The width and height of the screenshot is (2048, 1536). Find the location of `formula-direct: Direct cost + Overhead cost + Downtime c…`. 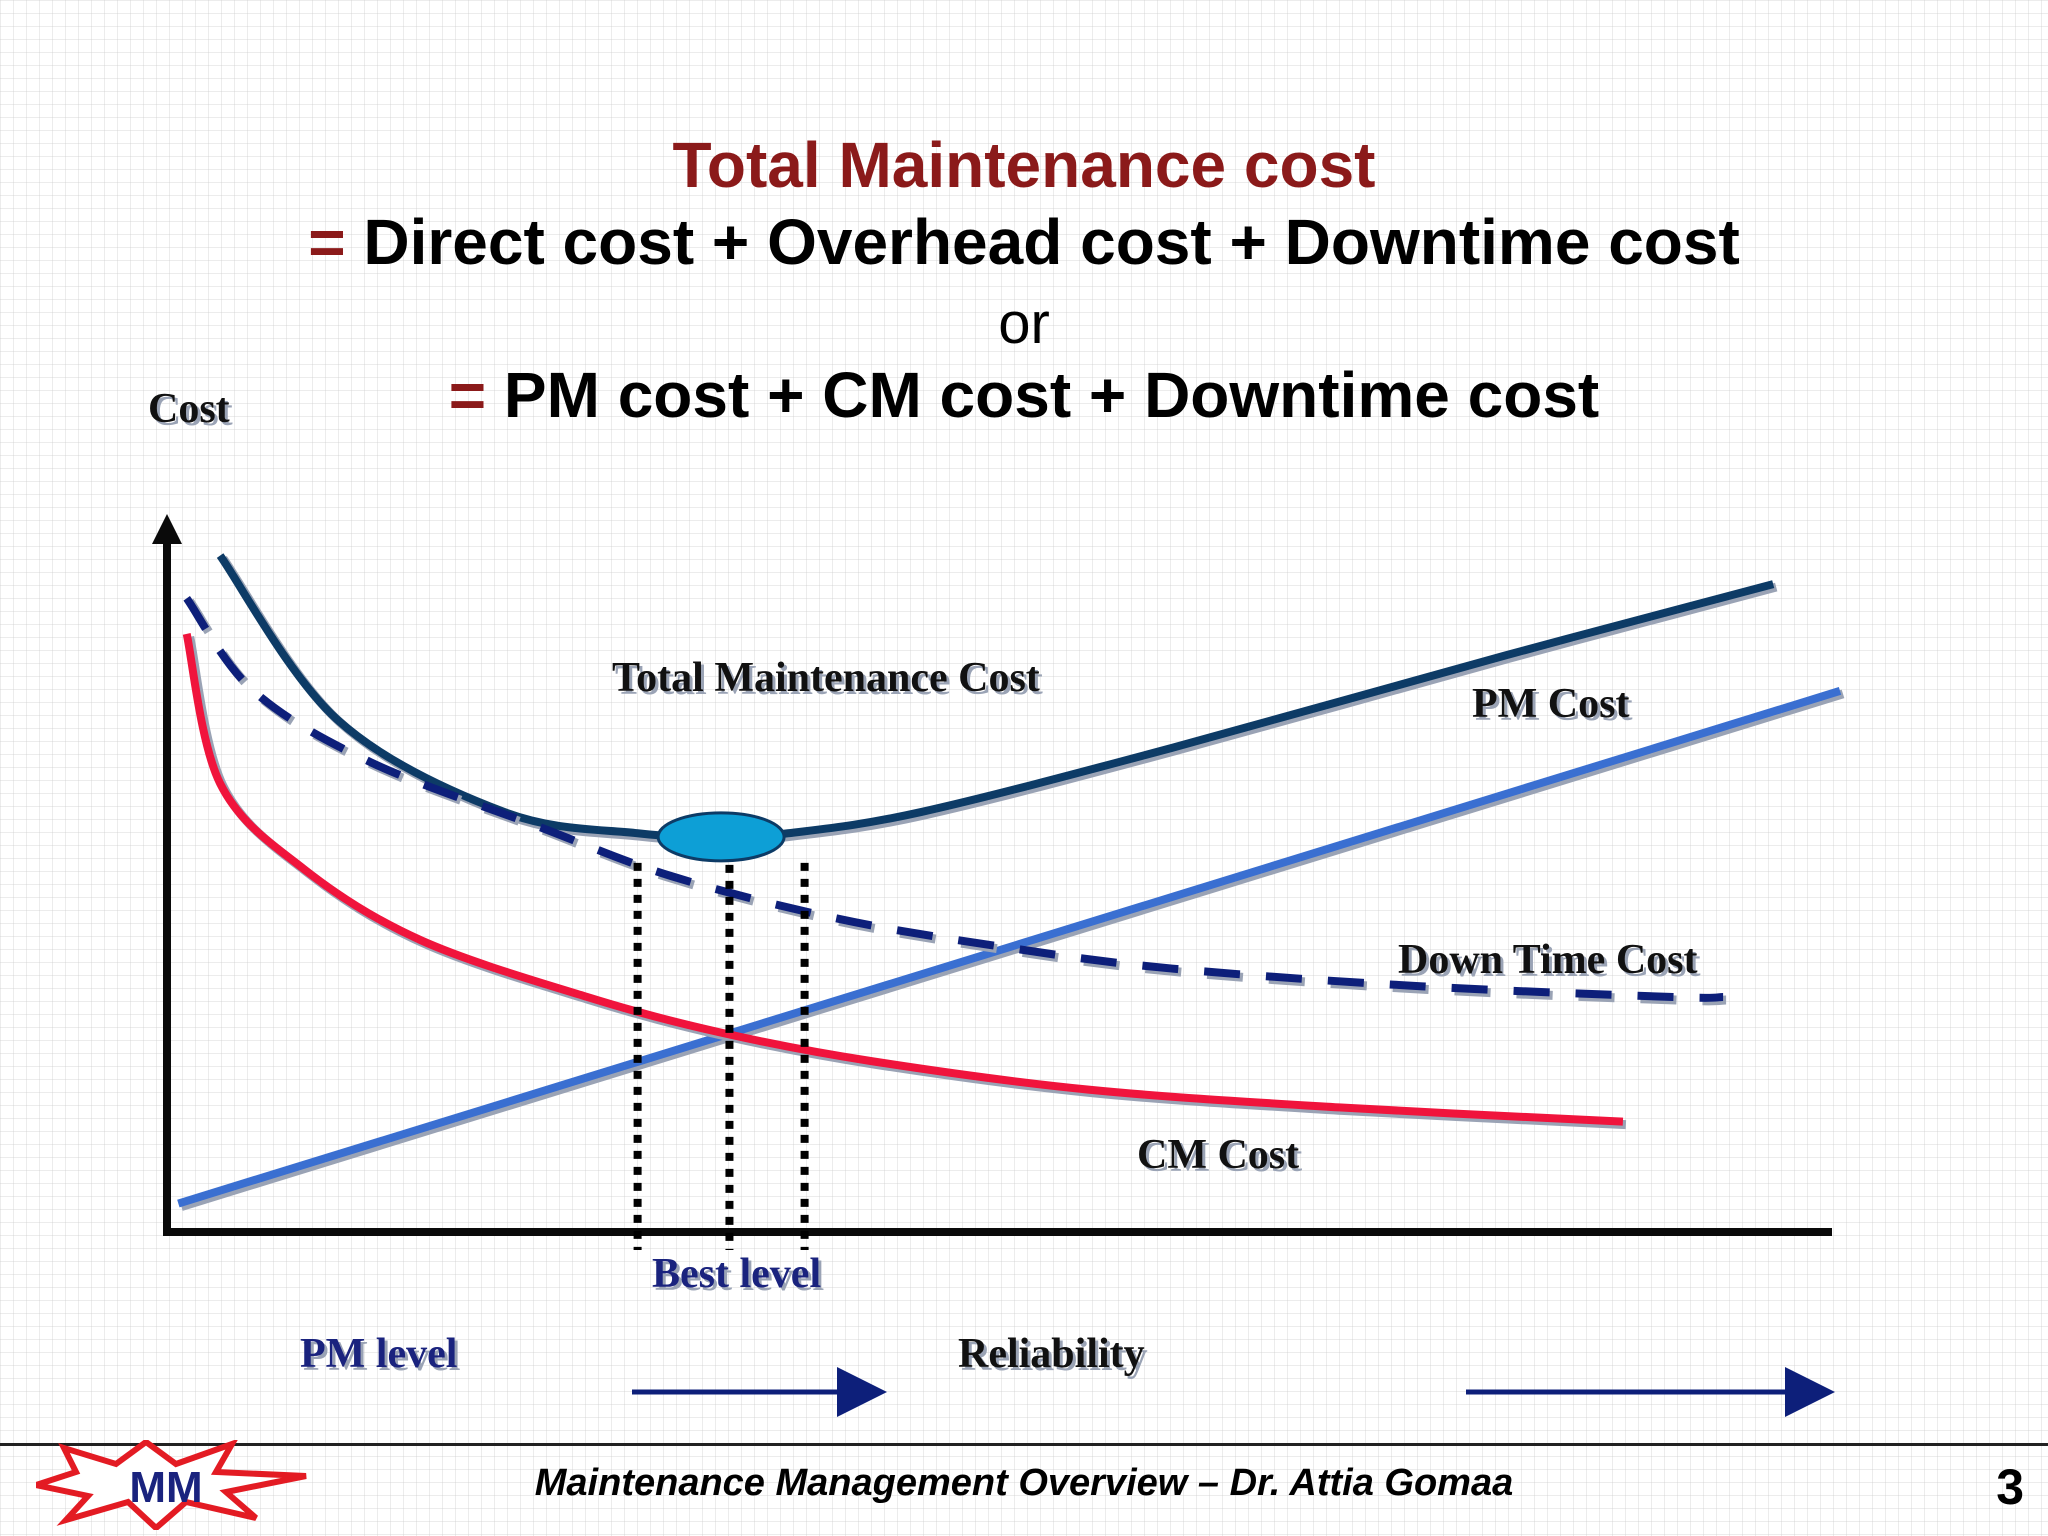

formula-direct: Direct cost + Overhead cost + Downtime c… is located at coordinates (1042, 242).